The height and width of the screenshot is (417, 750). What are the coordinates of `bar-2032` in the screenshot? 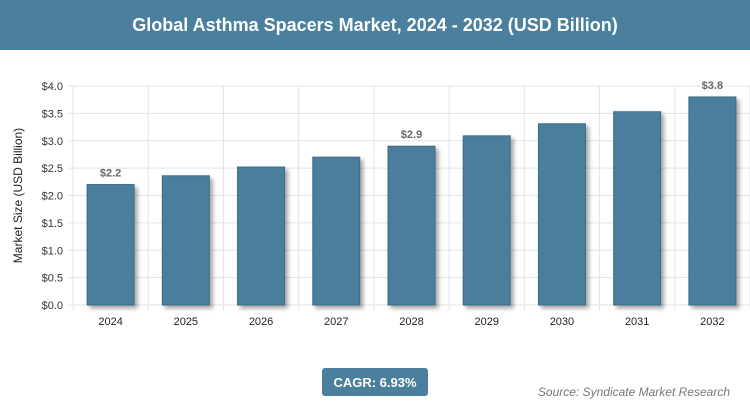 It's located at (712, 201).